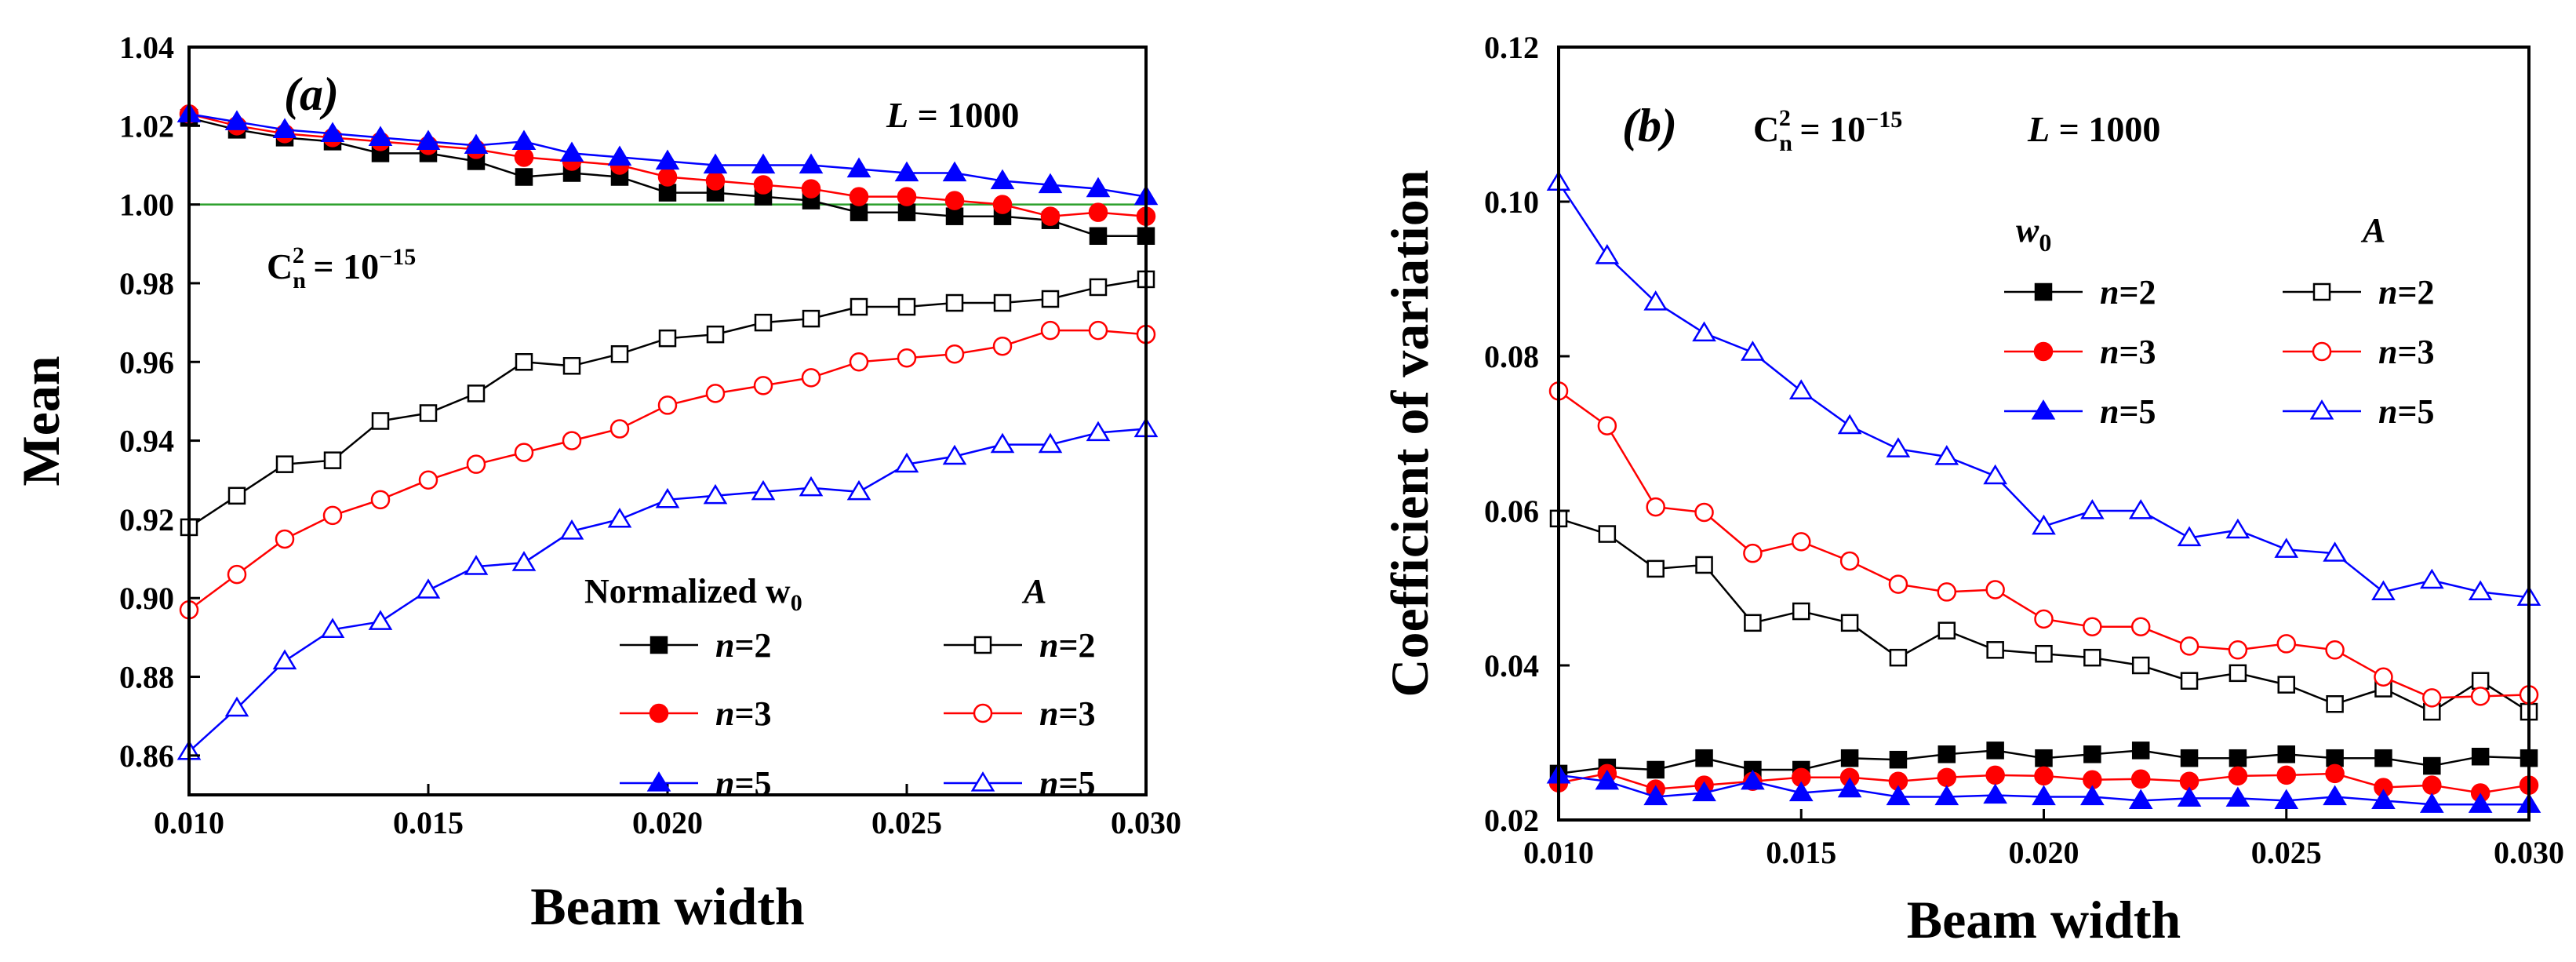 The height and width of the screenshot is (962, 2576). I want to click on panel-a-legend-label-w0-n3: n=3, so click(743, 713).